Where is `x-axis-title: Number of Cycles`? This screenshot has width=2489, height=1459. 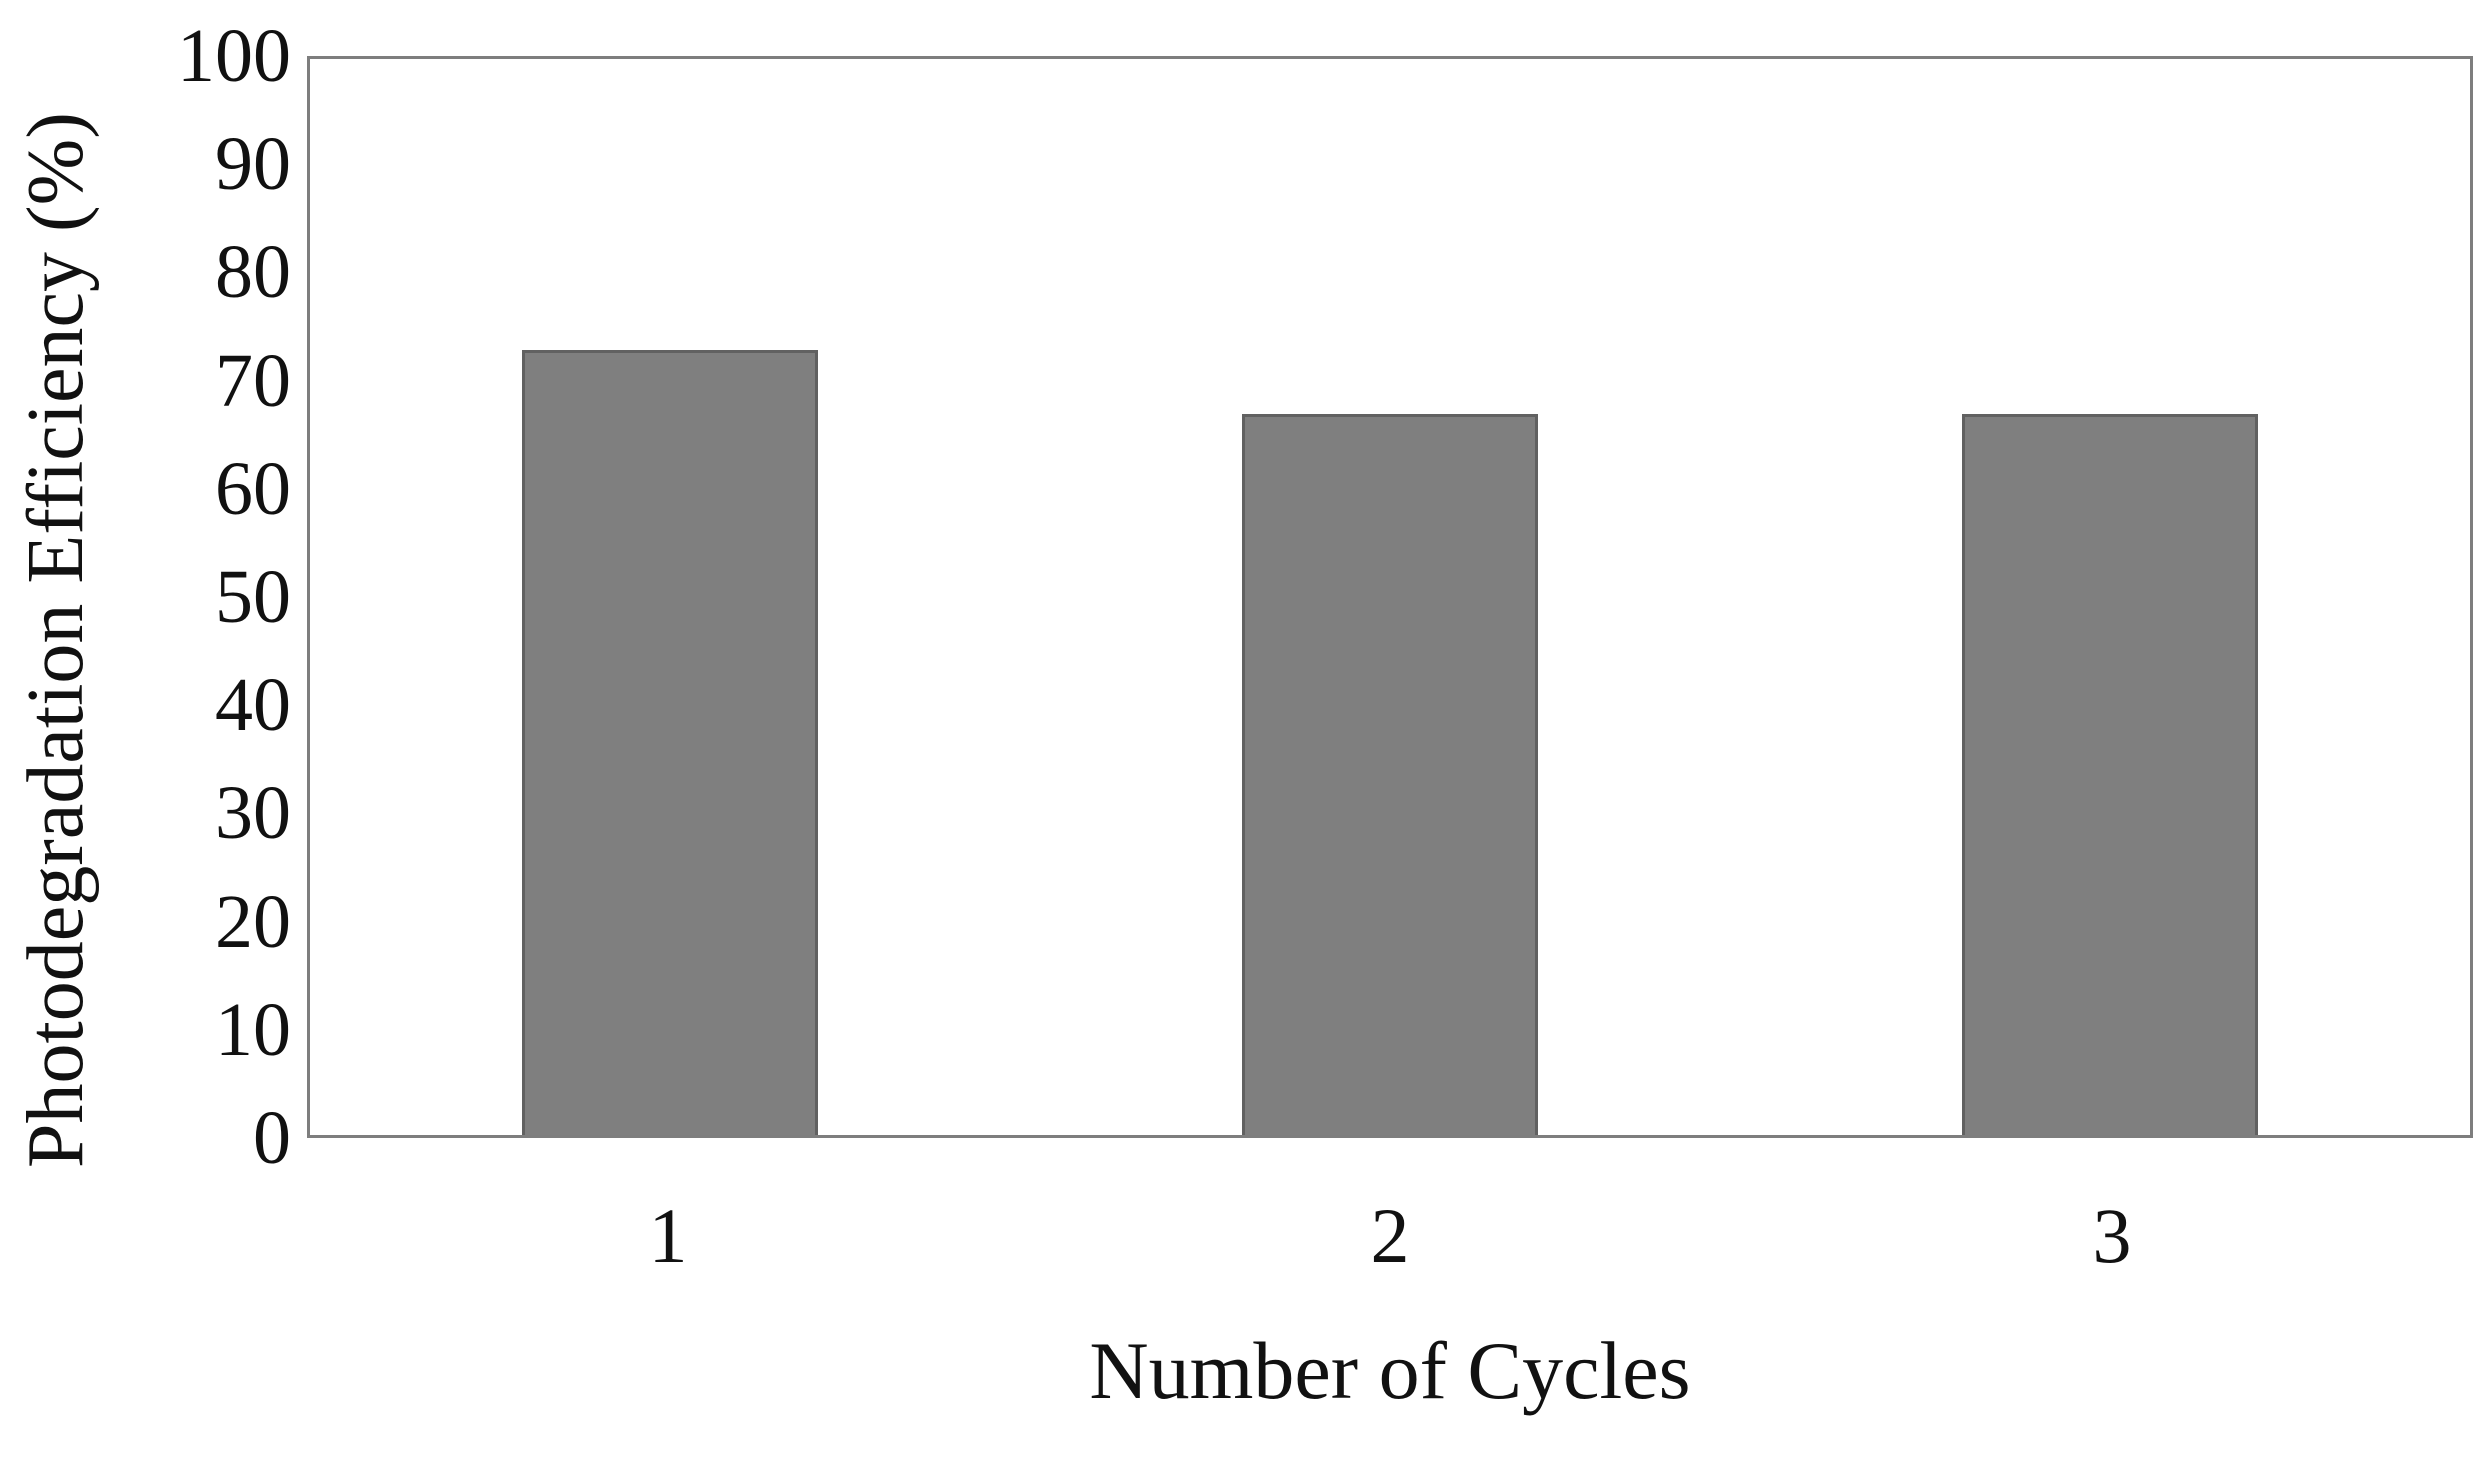 x-axis-title: Number of Cycles is located at coordinates (1390, 1370).